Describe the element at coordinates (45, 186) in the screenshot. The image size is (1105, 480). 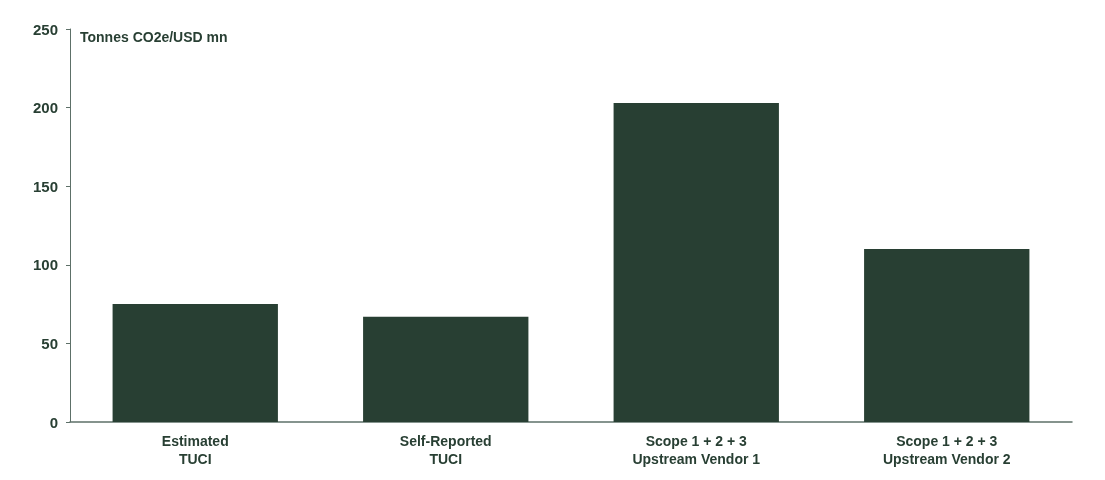
I see `y-tick-label: 150` at that location.